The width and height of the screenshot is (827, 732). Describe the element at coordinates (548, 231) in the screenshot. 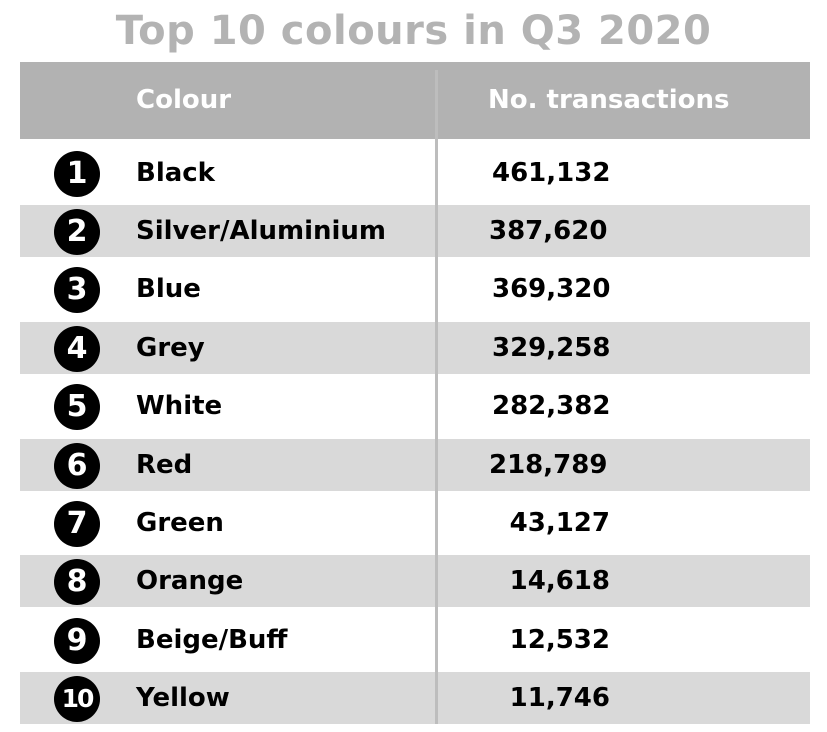

I see `transactions-value: 387,620` at that location.